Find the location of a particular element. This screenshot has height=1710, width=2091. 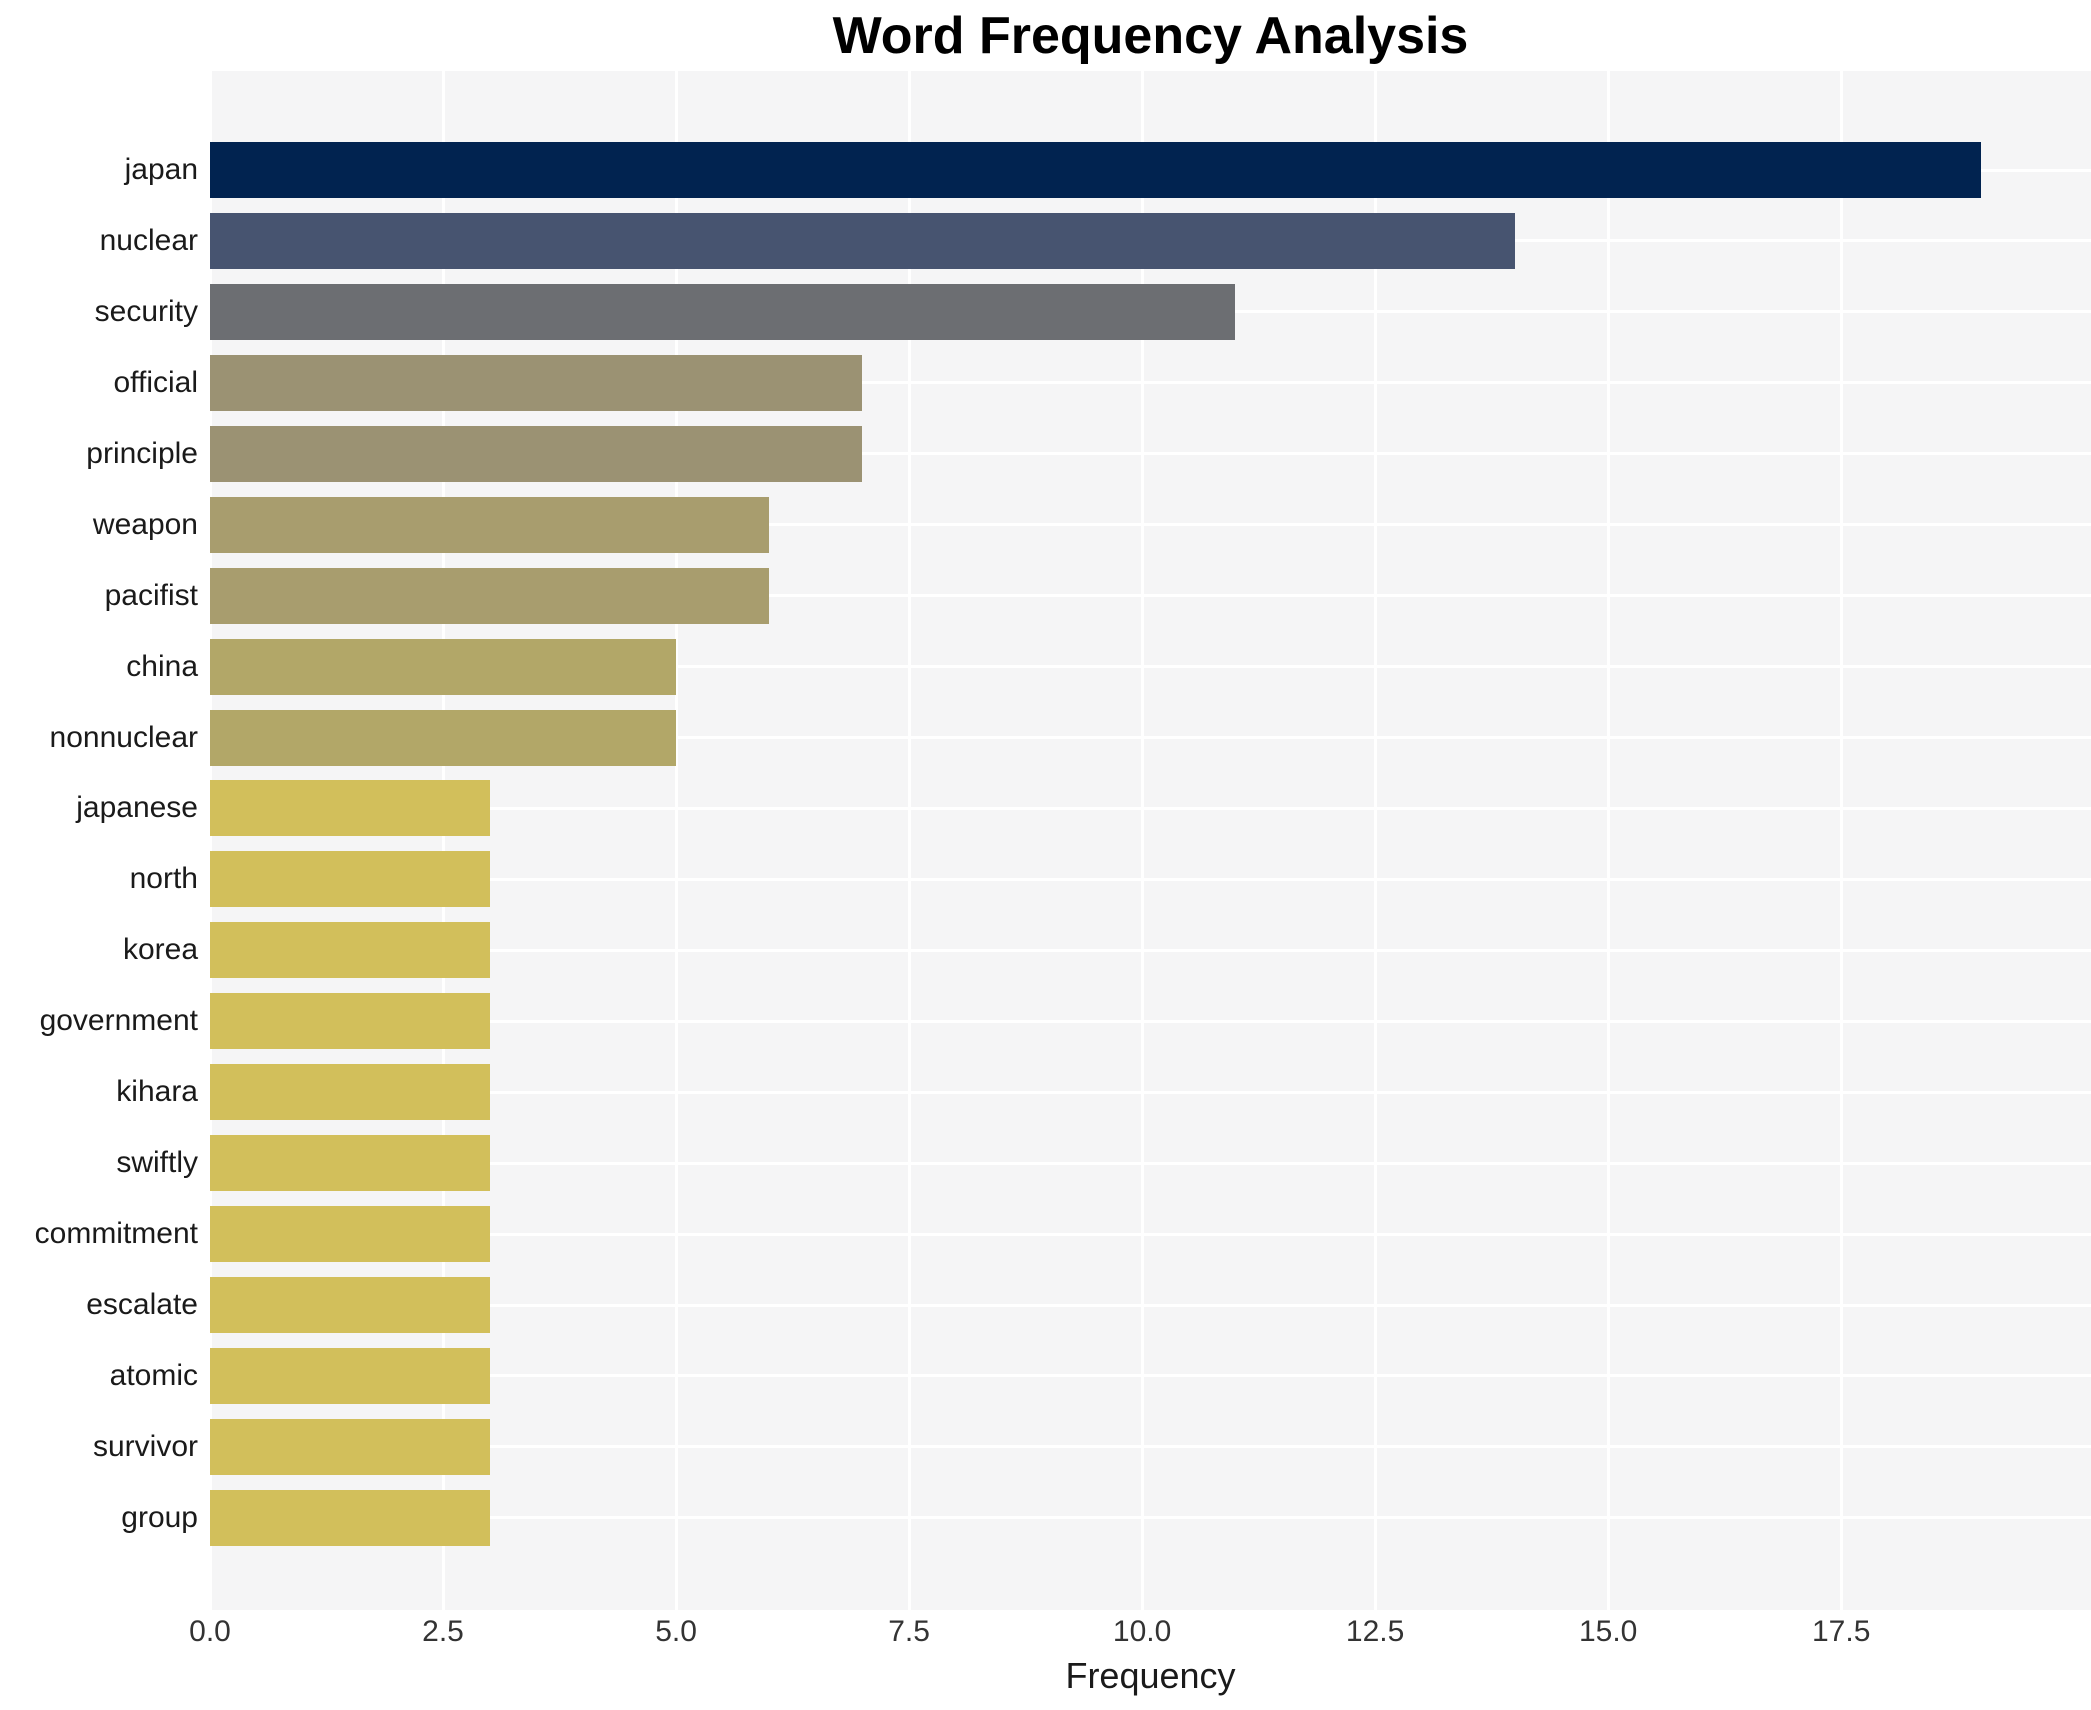

y-tick-label-official: official is located at coordinates (156, 382).